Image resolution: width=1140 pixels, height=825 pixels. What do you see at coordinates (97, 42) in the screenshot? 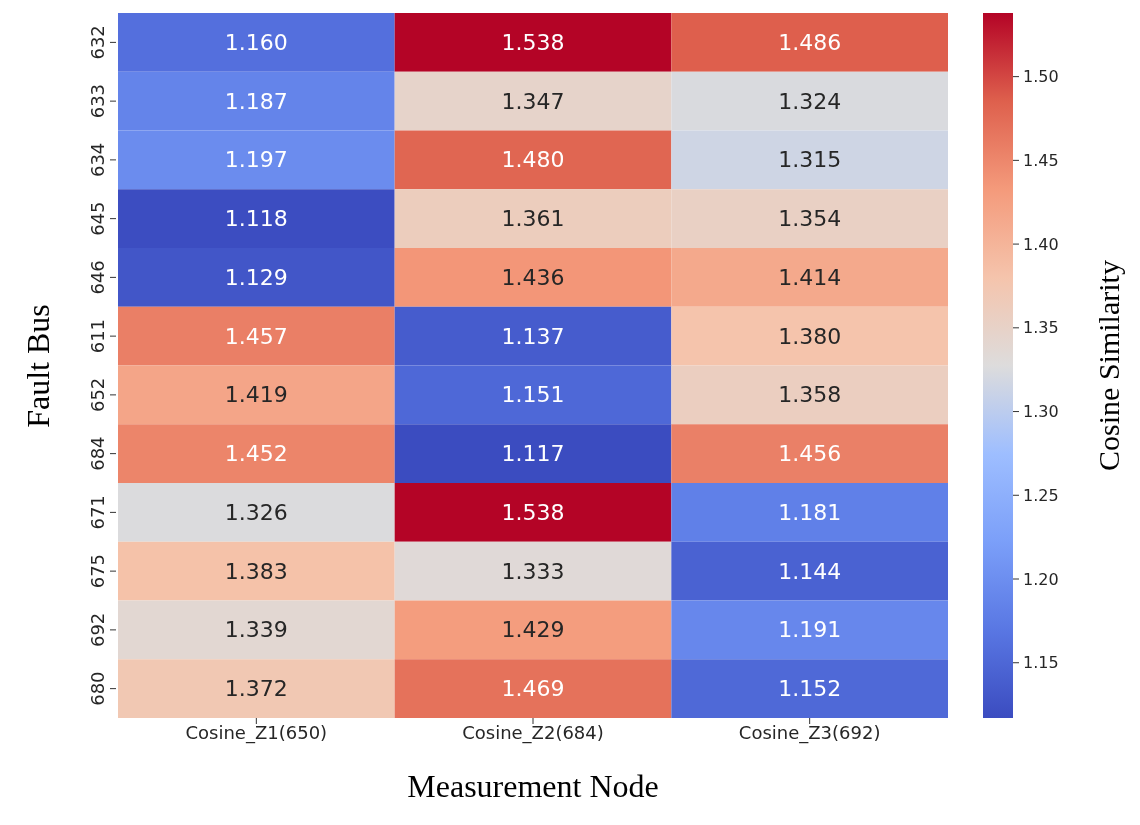
I see `y-tick-label: 632` at bounding box center [97, 42].